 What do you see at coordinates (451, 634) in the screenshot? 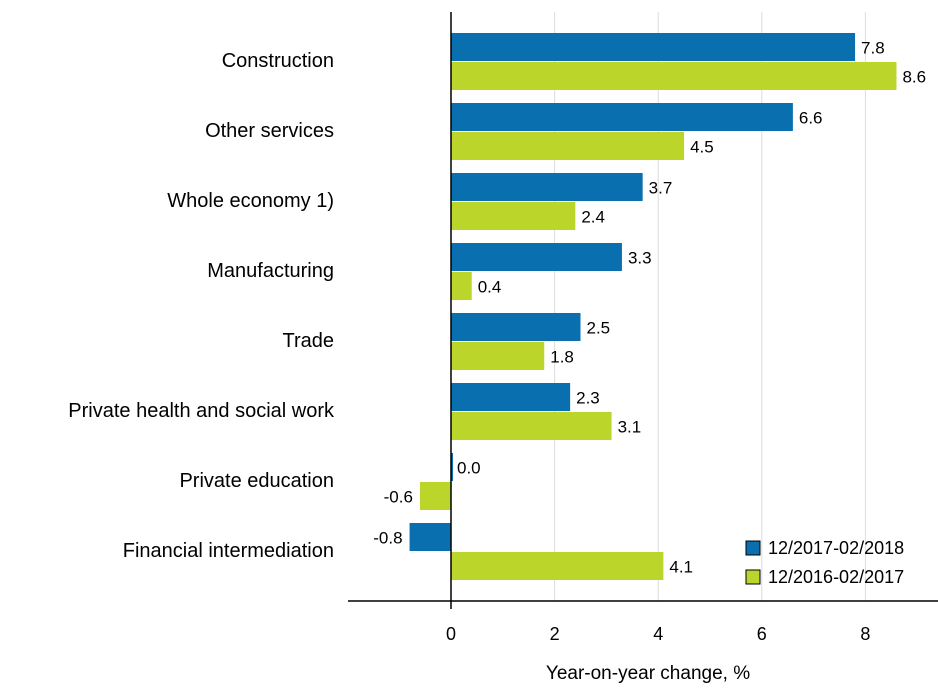
I see `x-tick-label-0: 0` at bounding box center [451, 634].